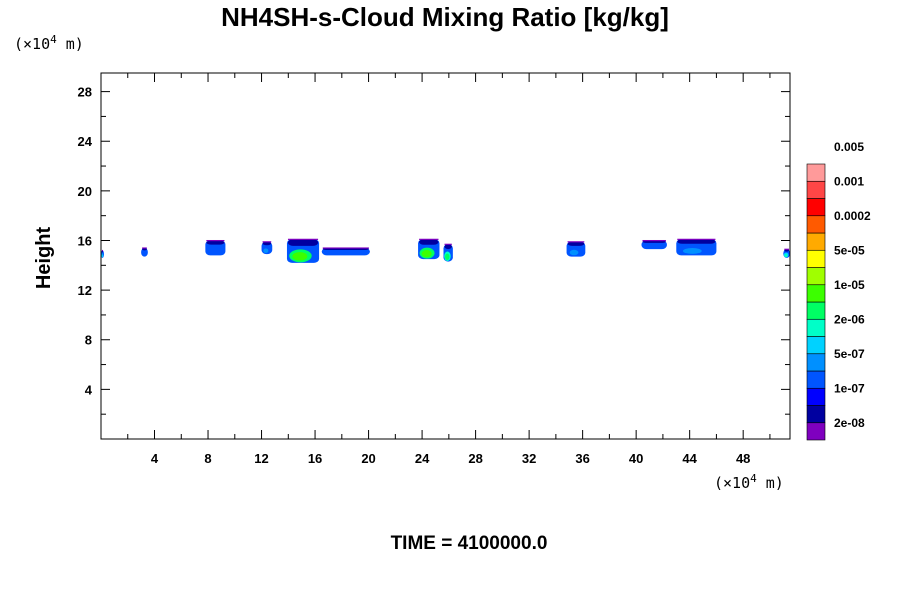  What do you see at coordinates (689, 458) in the screenshot?
I see `x-tick-label: 44` at bounding box center [689, 458].